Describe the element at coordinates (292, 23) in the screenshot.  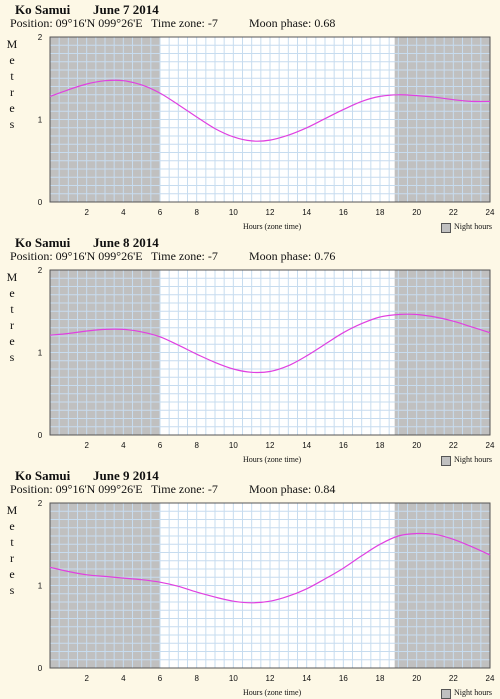
I see `moon-phase-label: Moon phase: 0.68` at that location.